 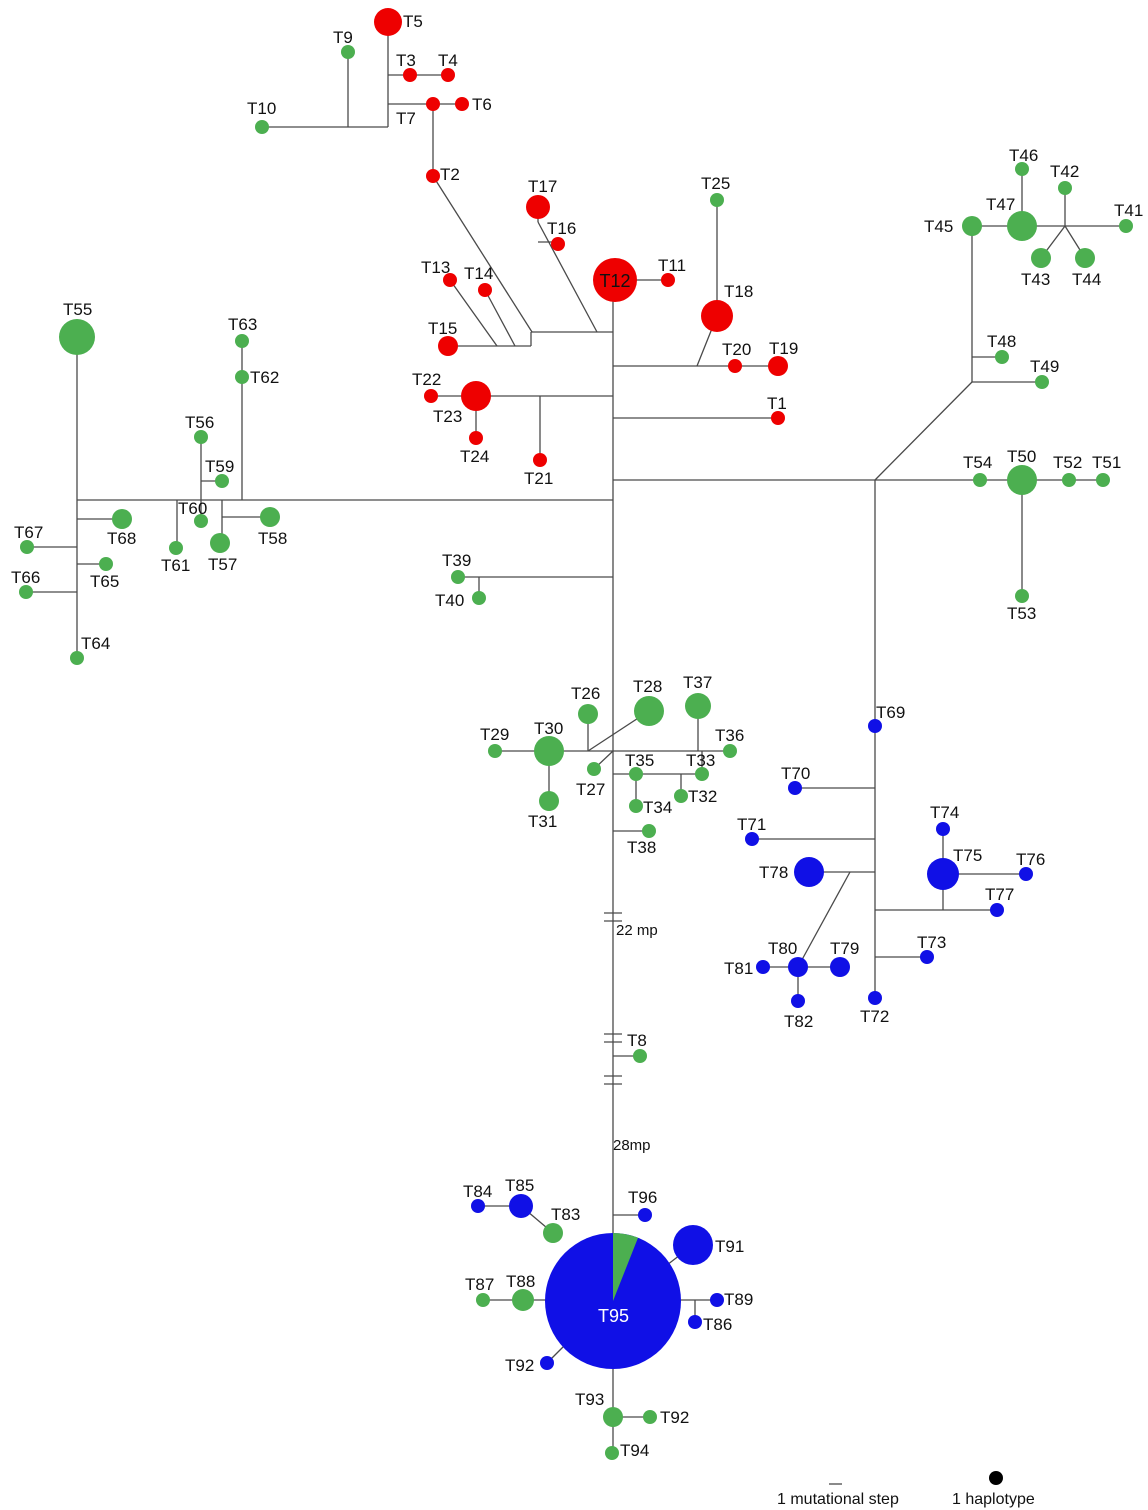 What do you see at coordinates (944, 812) in the screenshot?
I see `haplotype-label-t74: T74` at bounding box center [944, 812].